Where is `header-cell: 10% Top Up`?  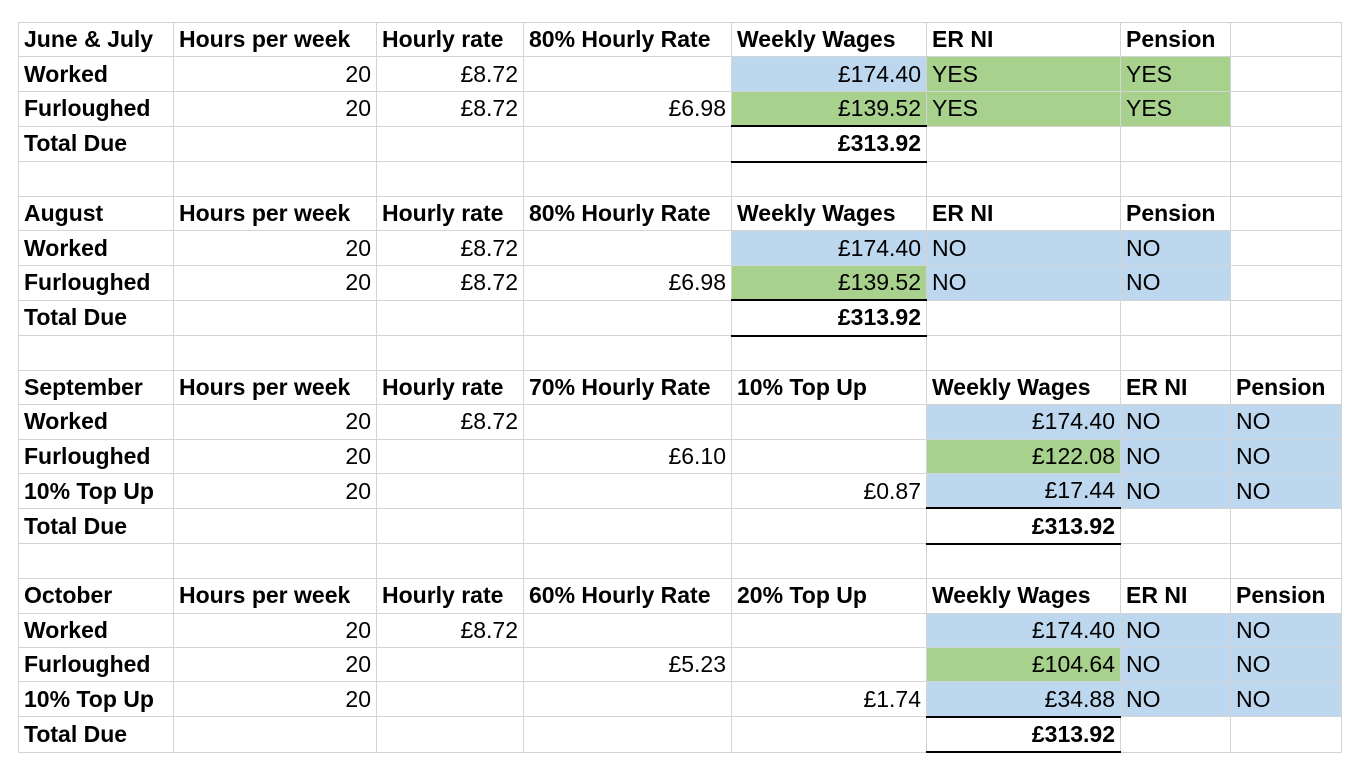
header-cell: 10% Top Up is located at coordinates (829, 387).